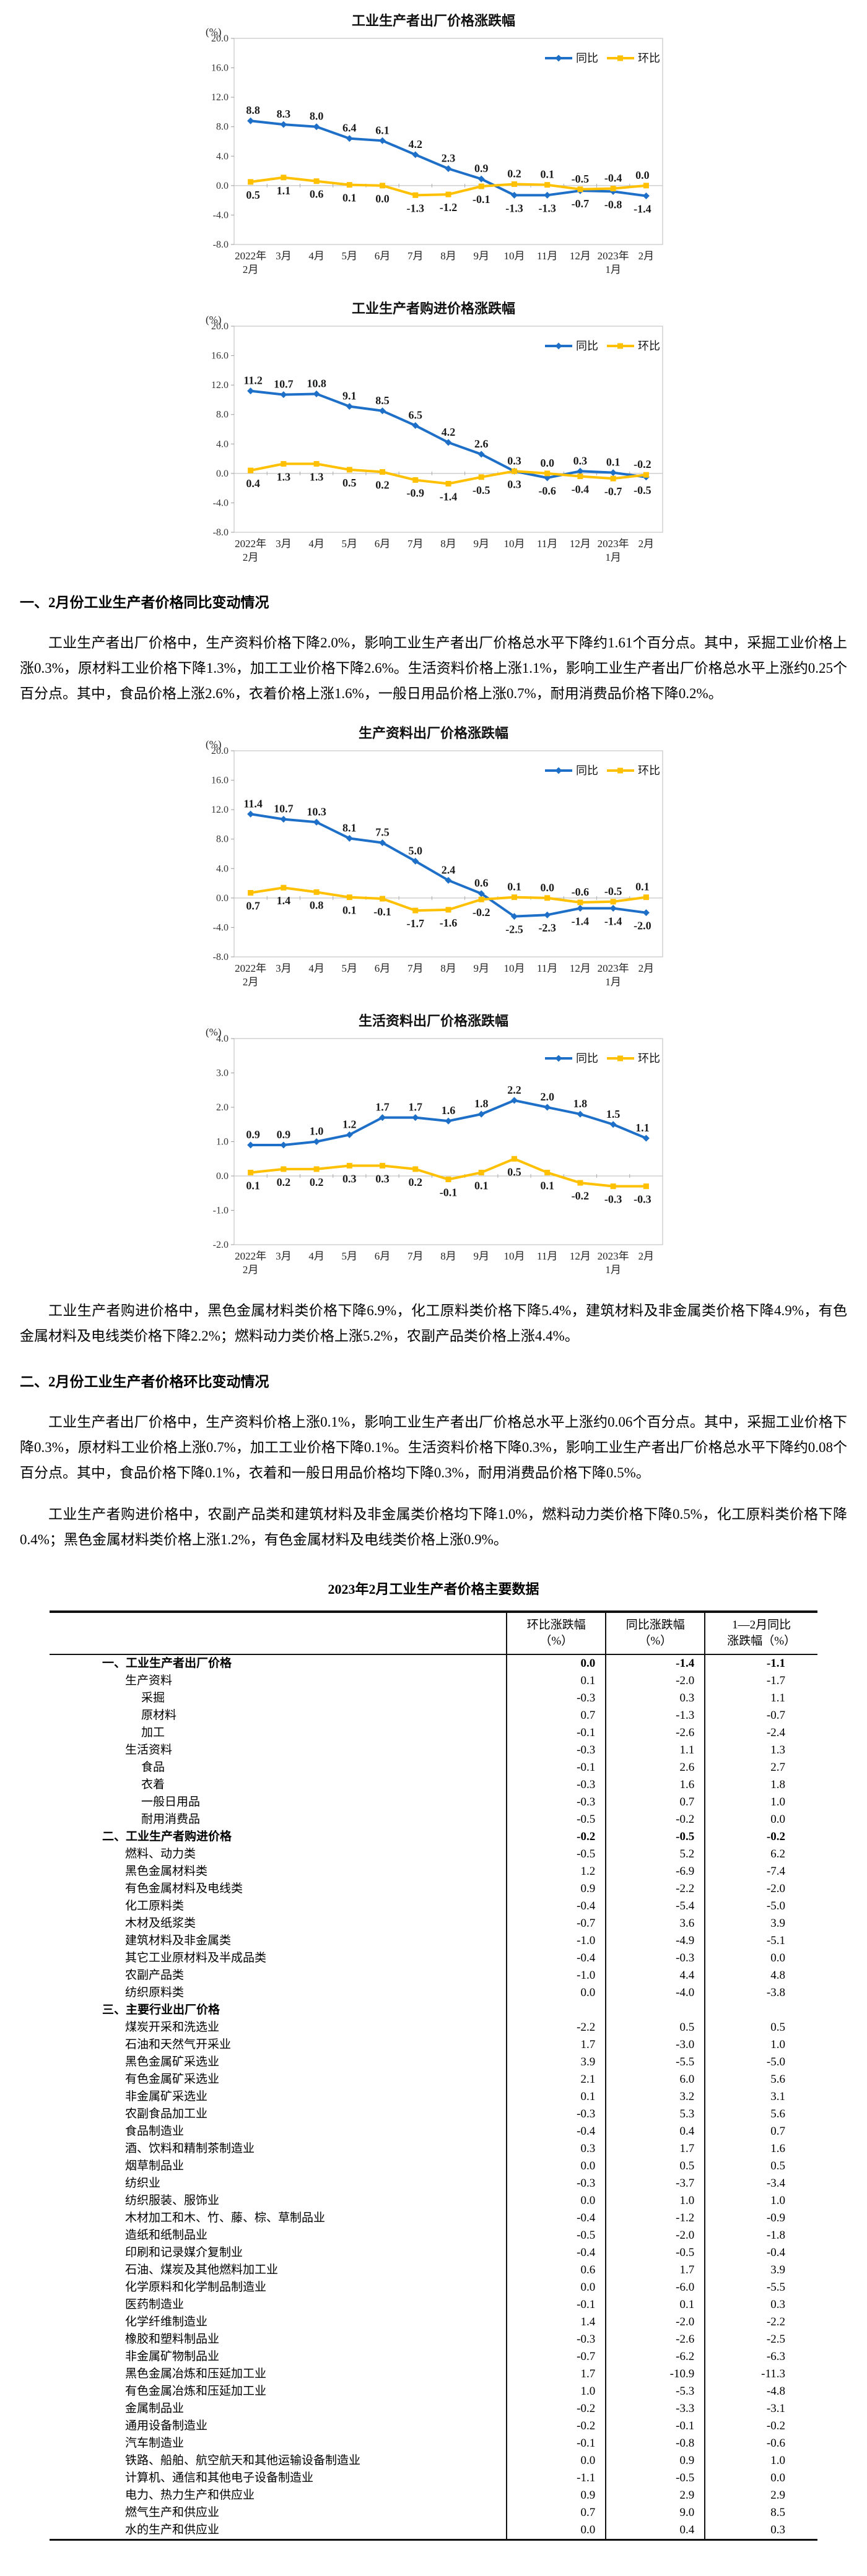  Describe the element at coordinates (547, 491) in the screenshot. I see `data-label-同比: -0.6` at that location.